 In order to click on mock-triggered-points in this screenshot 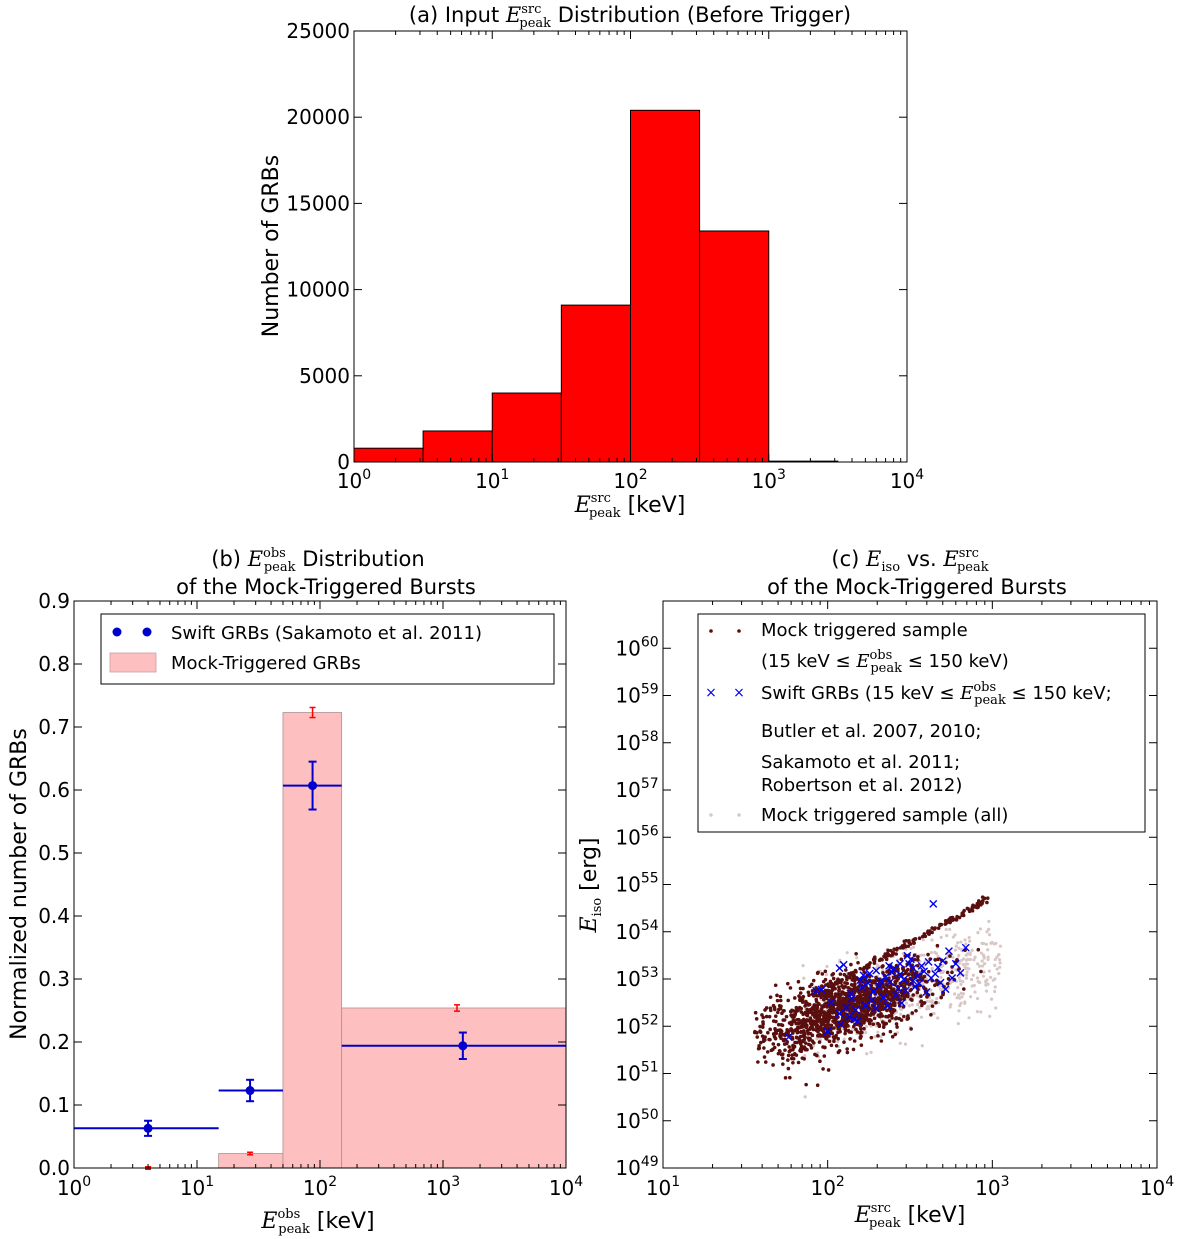, I will do `click(871, 991)`.